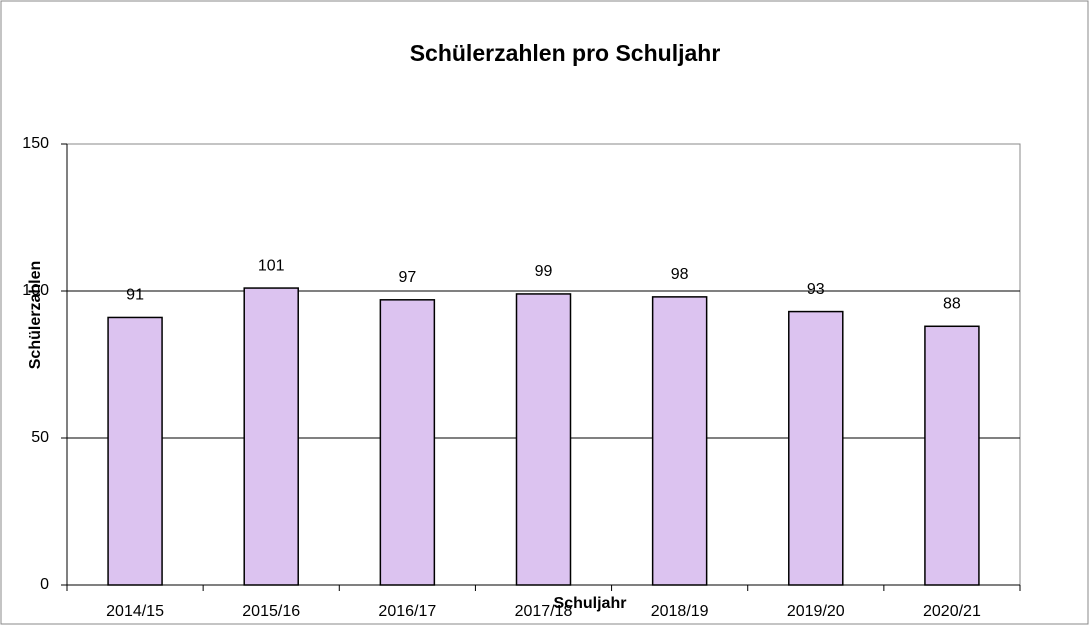  Describe the element at coordinates (680, 274) in the screenshot. I see `data-label: 98` at that location.